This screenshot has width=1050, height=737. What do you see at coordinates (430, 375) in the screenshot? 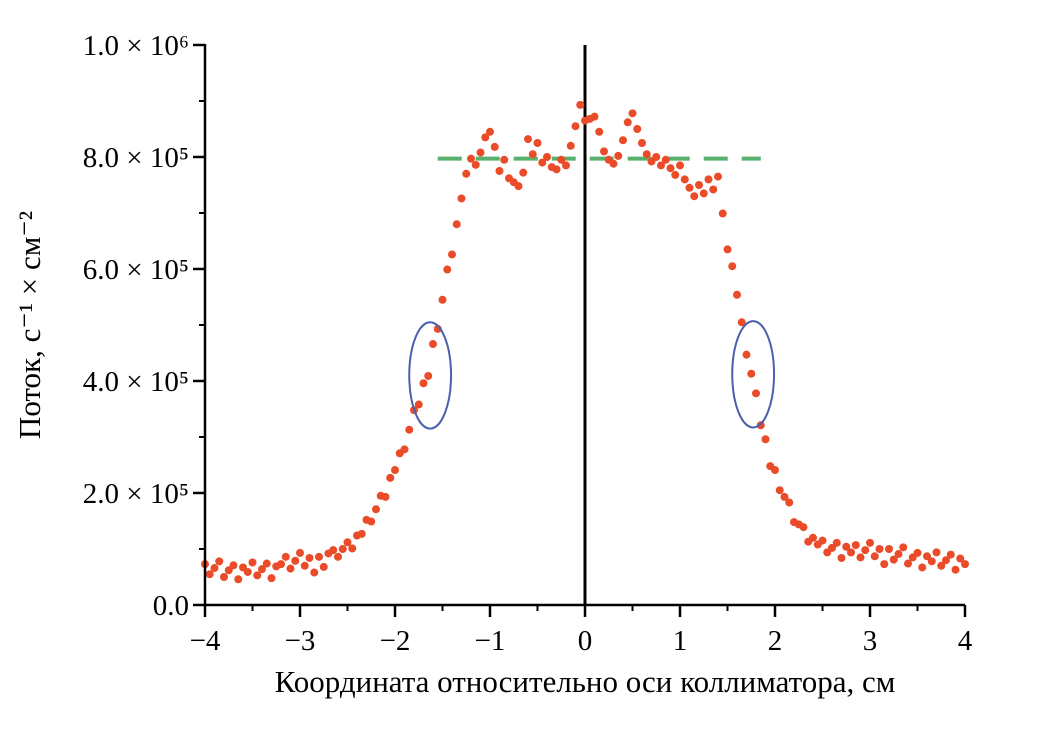
I see `highlight-ellipse-left` at bounding box center [430, 375].